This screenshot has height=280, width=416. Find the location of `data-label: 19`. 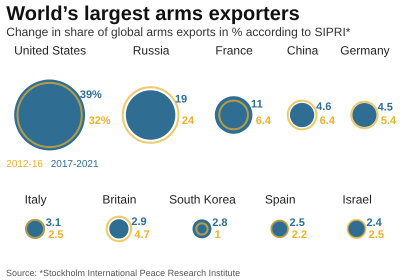

data-label: 19 is located at coordinates (181, 99).